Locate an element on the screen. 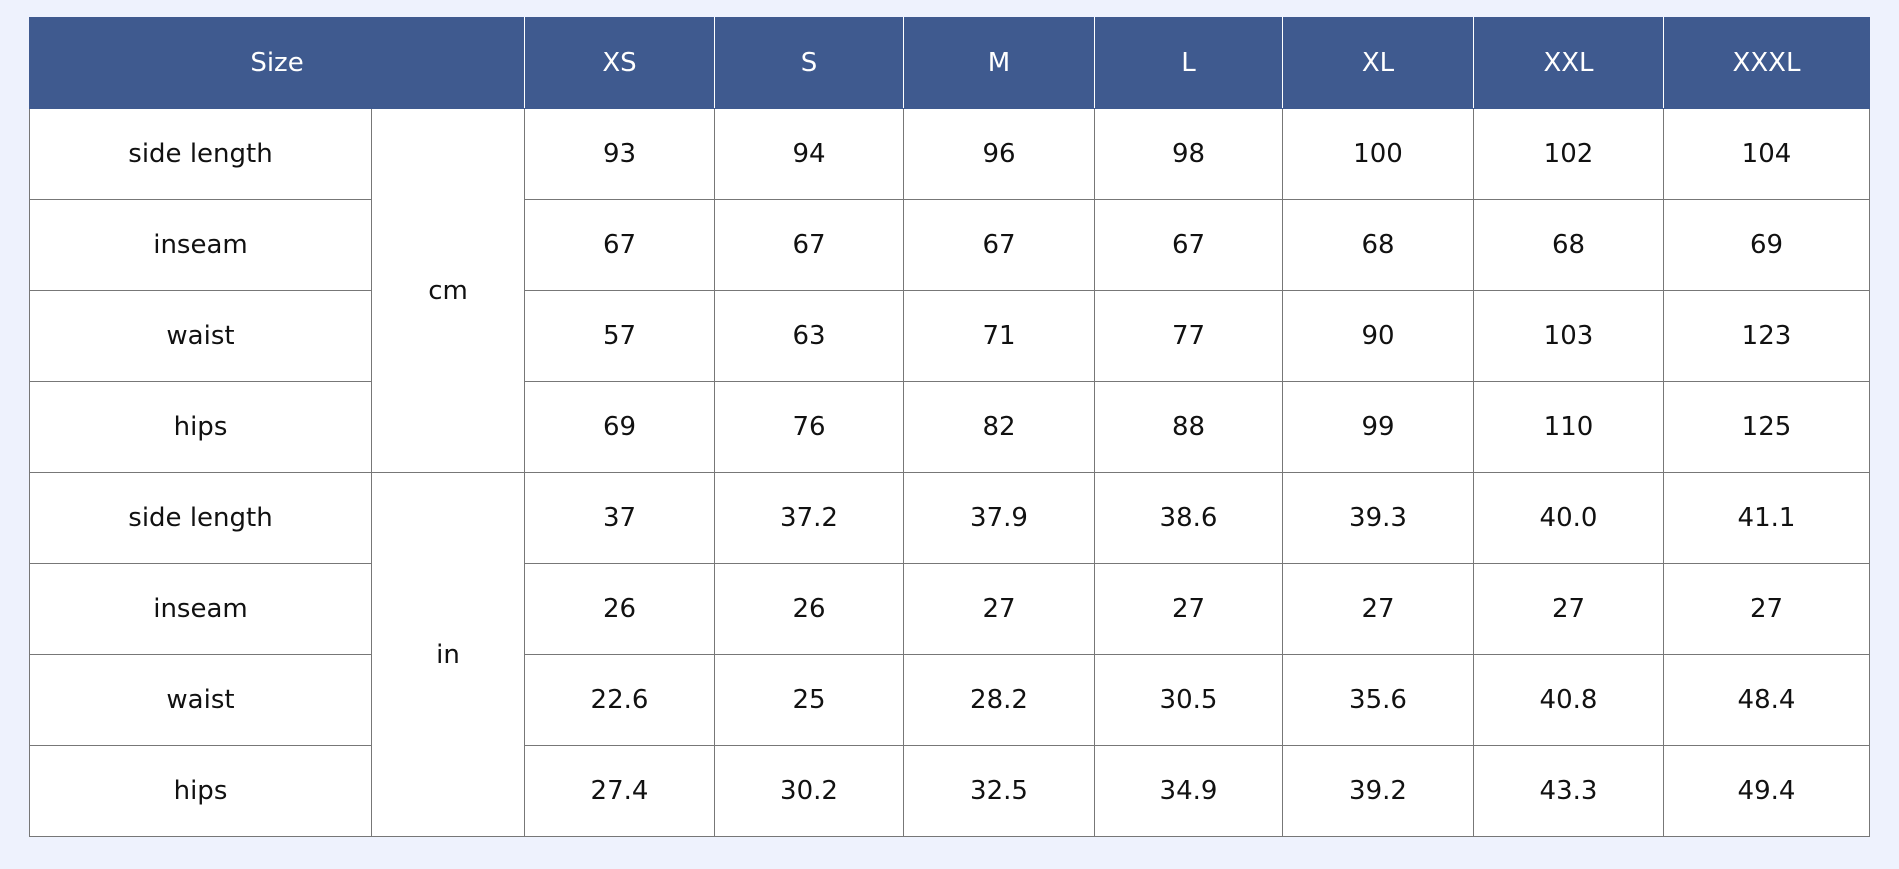  measure-value: 37.2 is located at coordinates (809, 518).